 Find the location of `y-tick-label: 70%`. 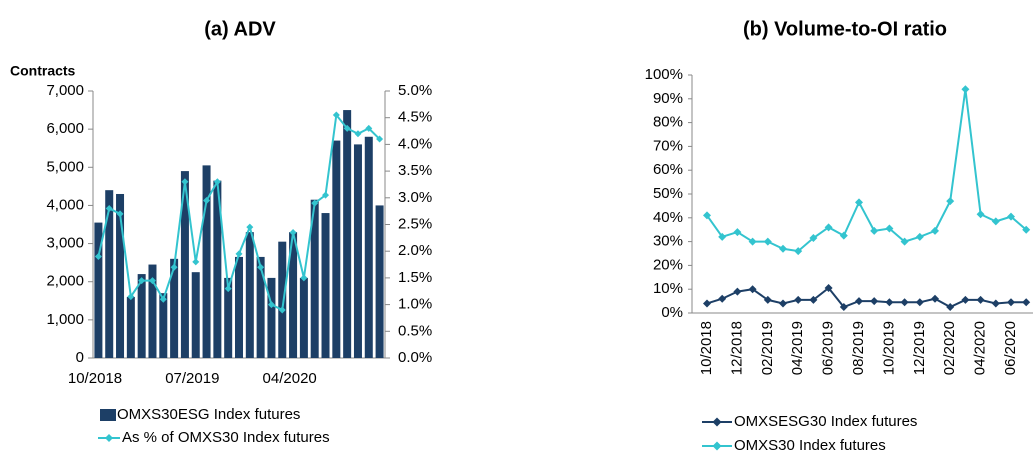

y-tick-label: 70% is located at coordinates (668, 145).